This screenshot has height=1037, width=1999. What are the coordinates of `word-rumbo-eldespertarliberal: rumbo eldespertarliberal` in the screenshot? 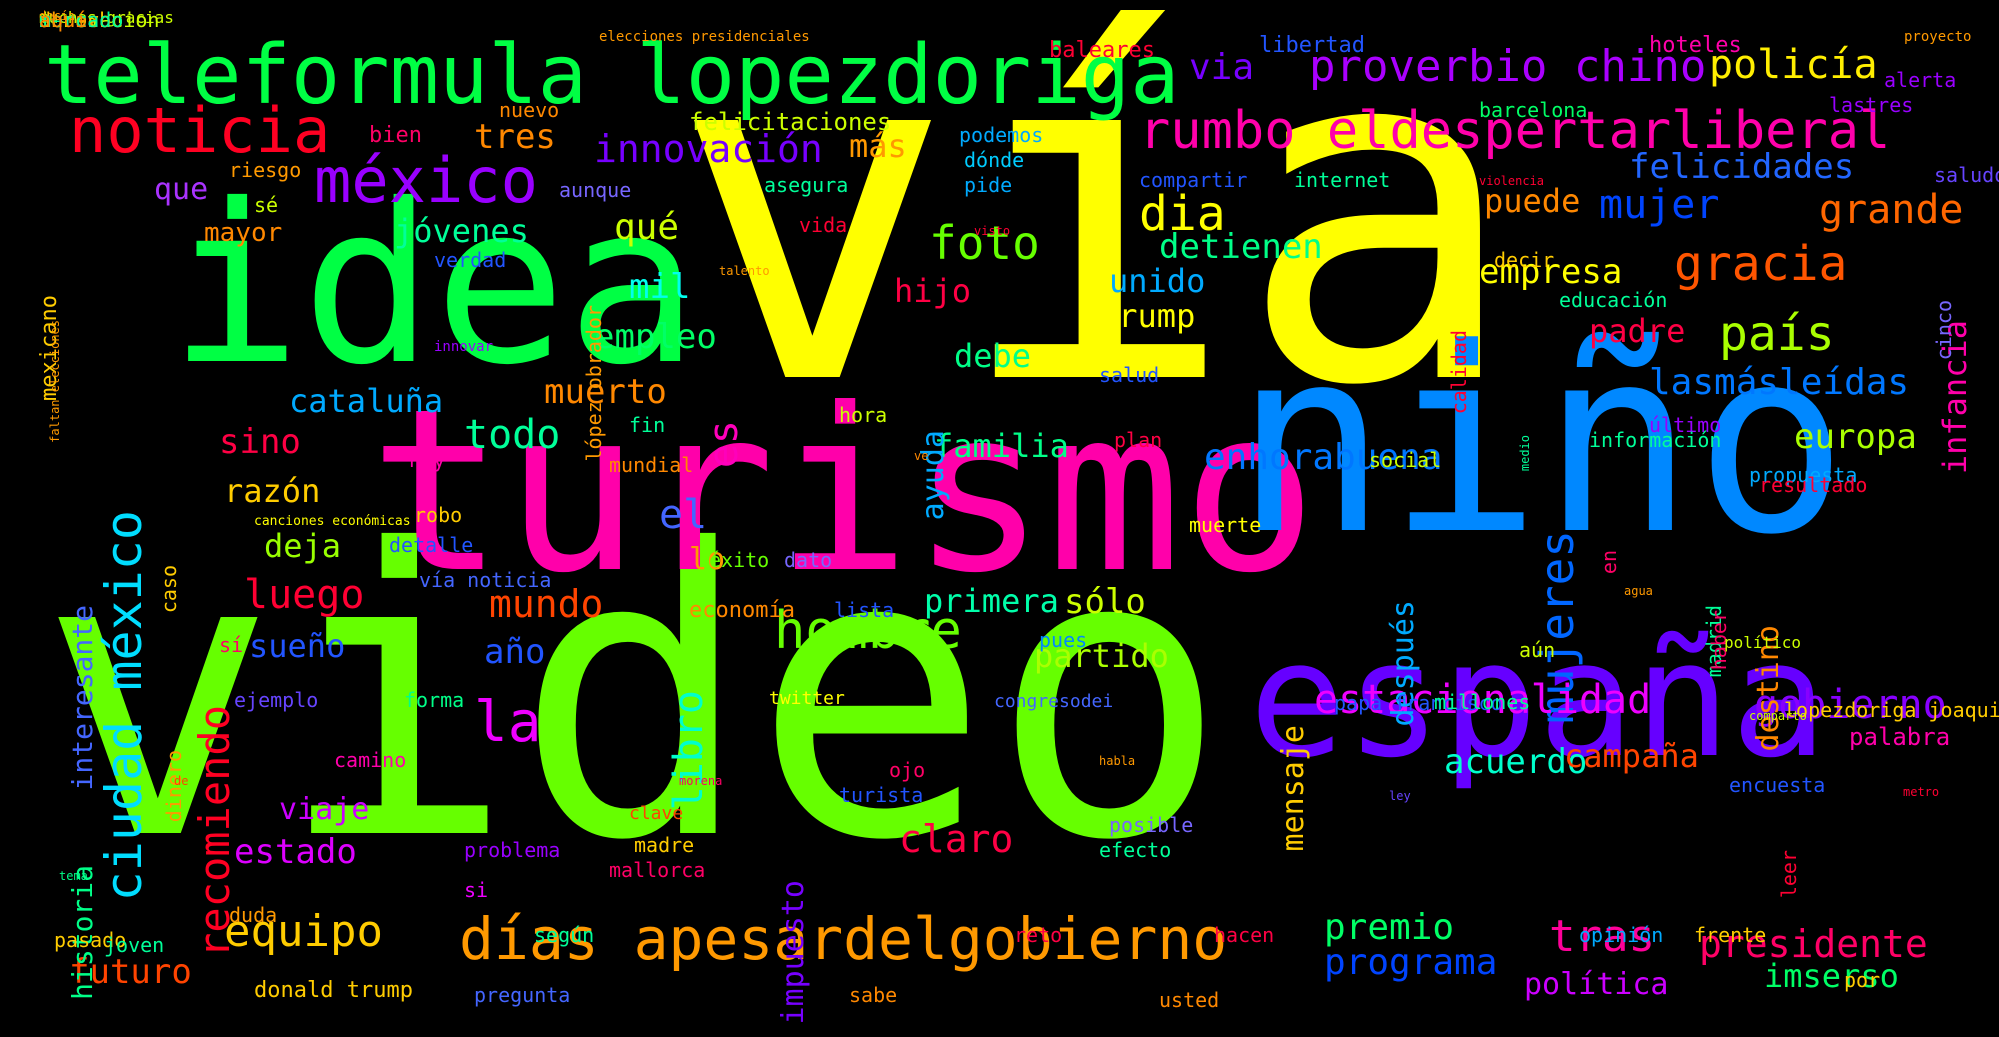 It's located at (1515, 131).